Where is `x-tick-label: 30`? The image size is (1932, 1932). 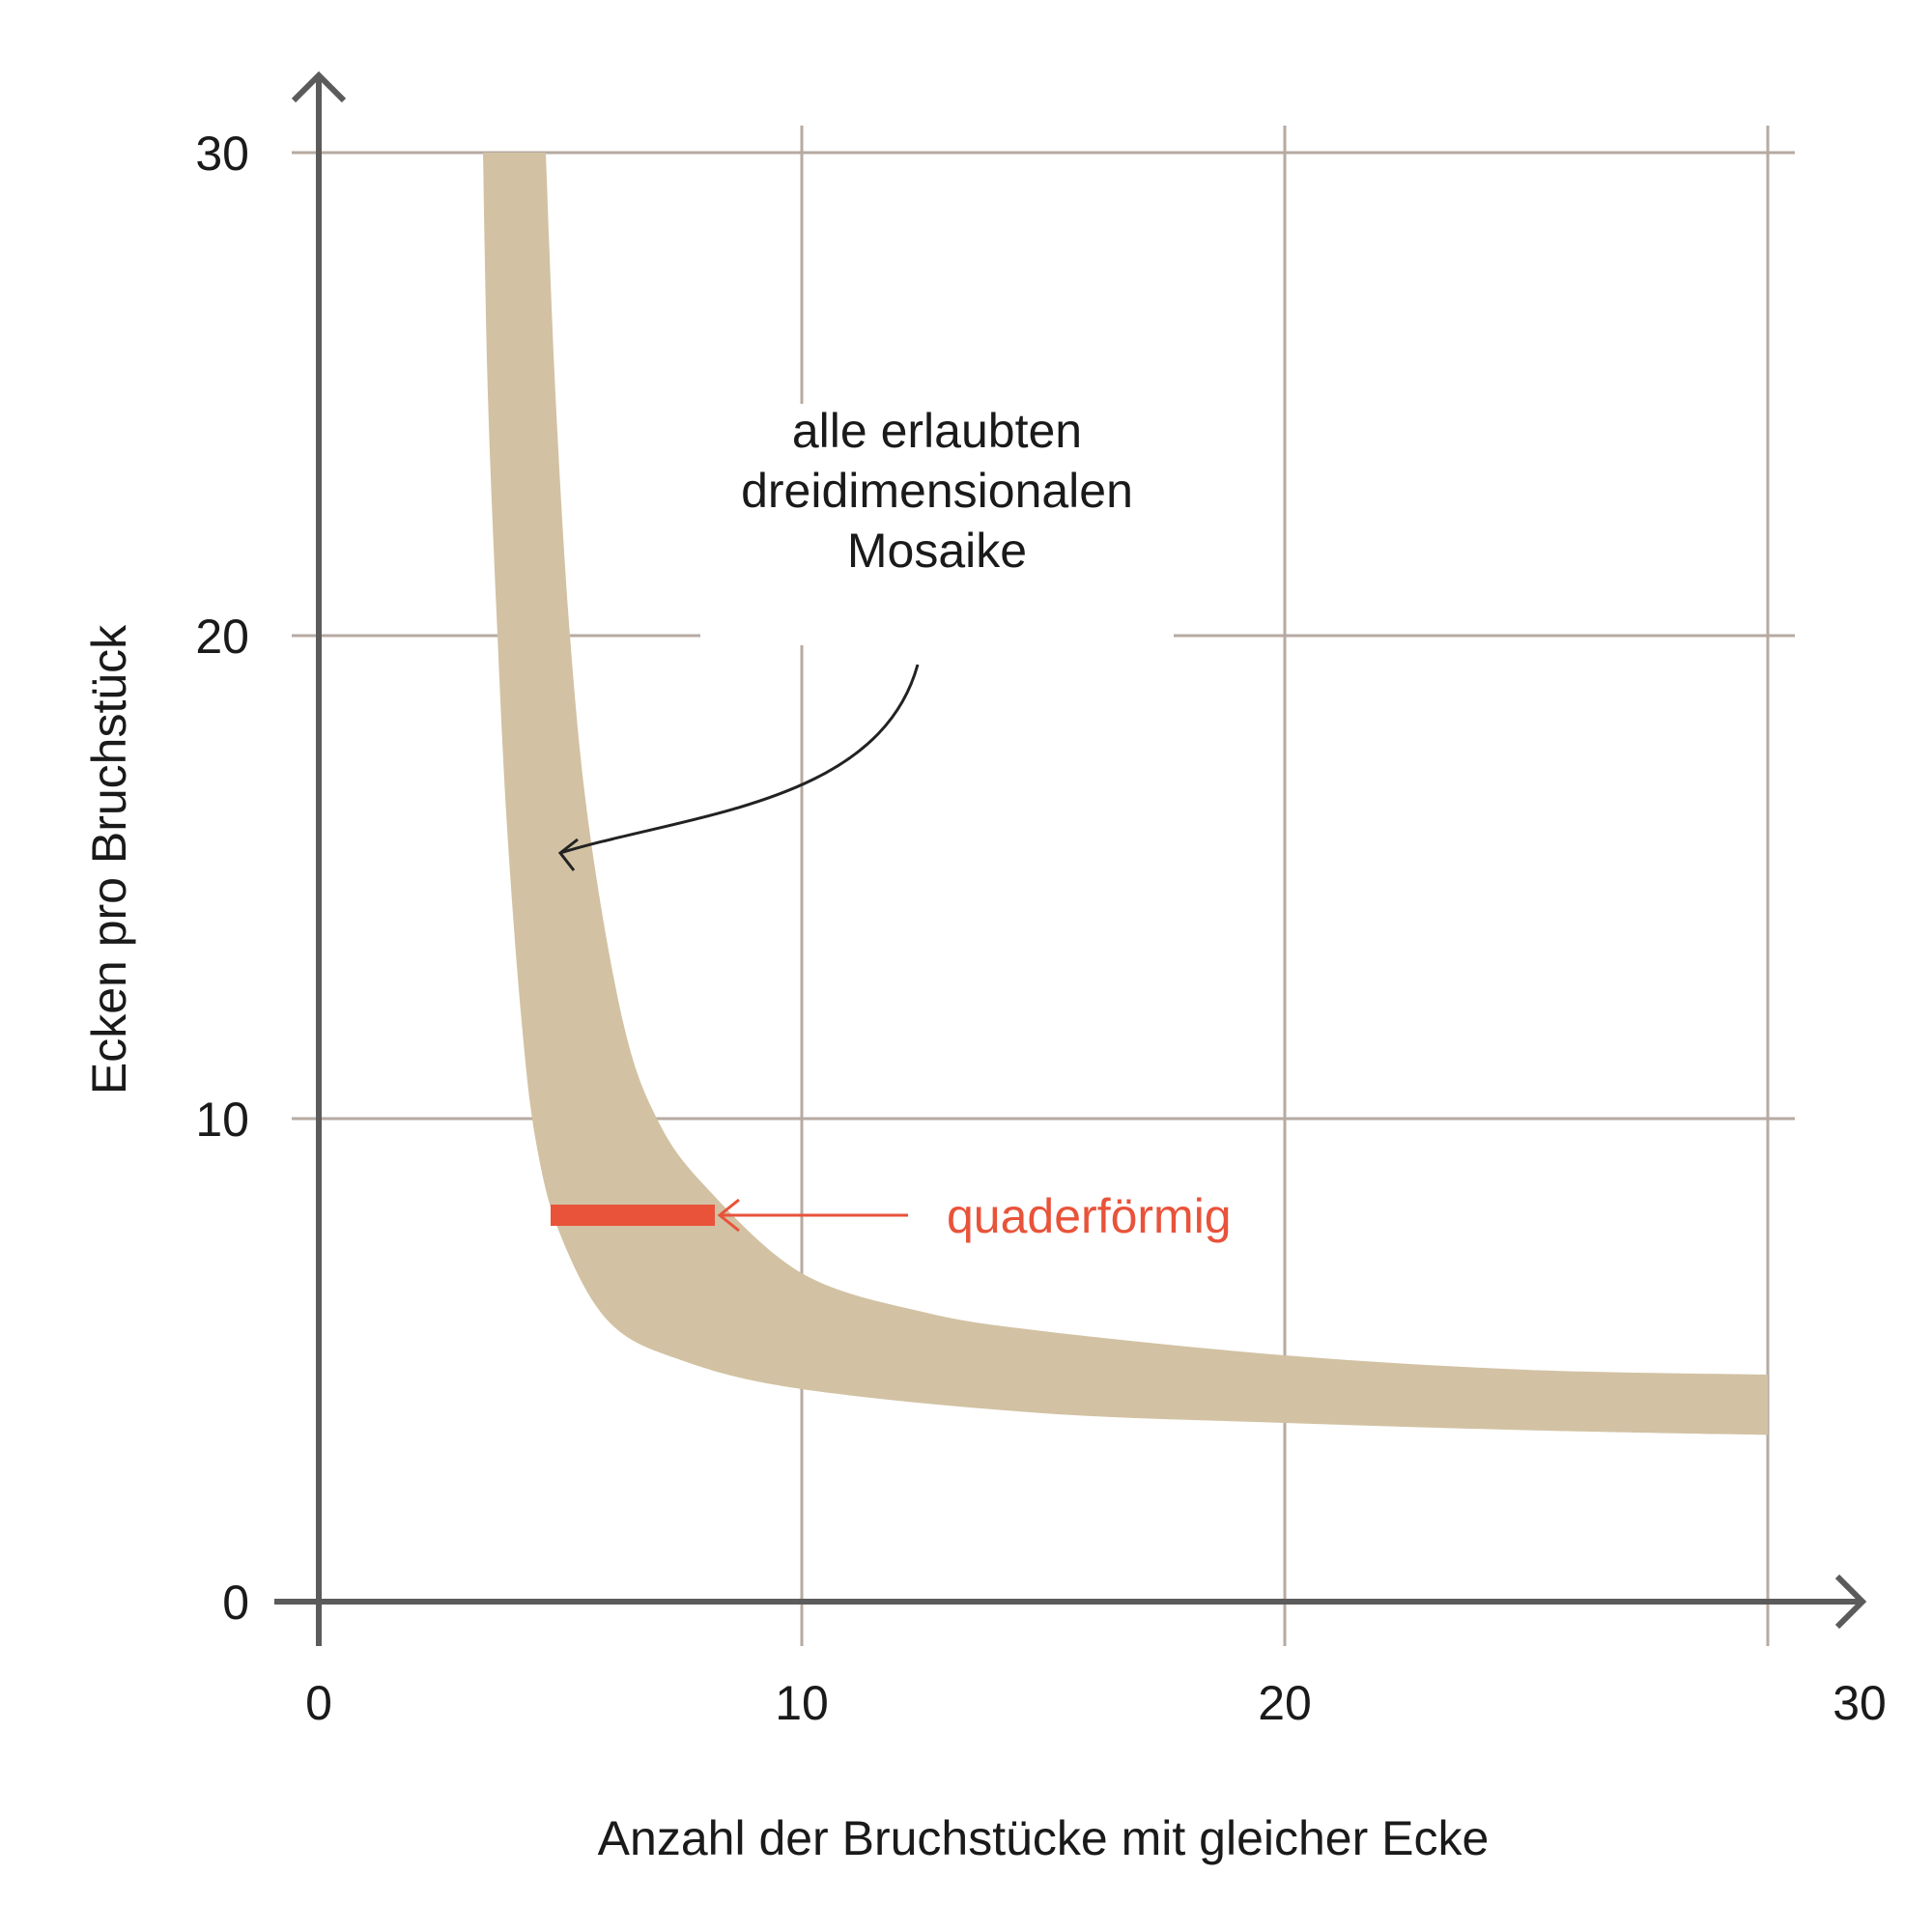 x-tick-label: 30 is located at coordinates (1860, 1703).